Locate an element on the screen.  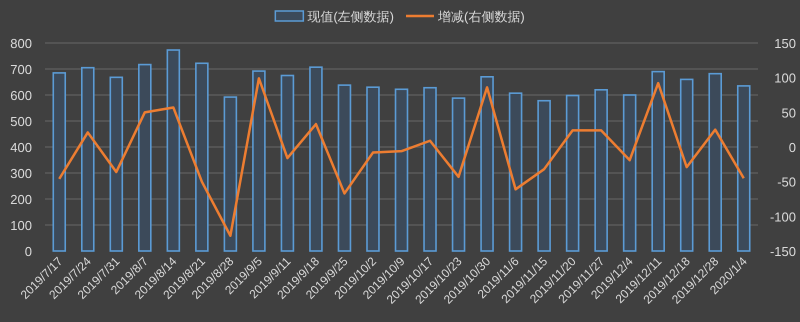
y2-tick-label: 150 is located at coordinates (785, 43).